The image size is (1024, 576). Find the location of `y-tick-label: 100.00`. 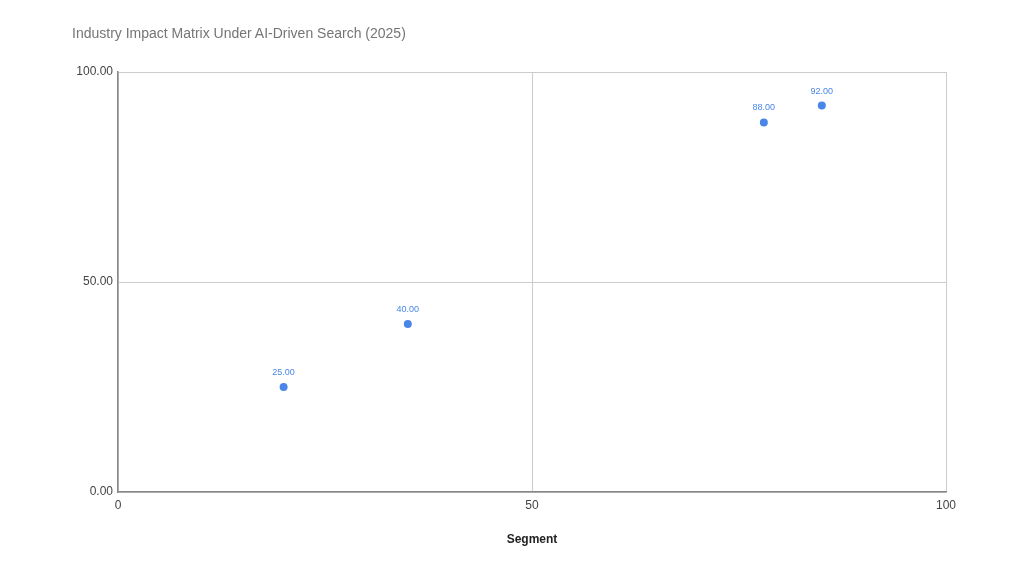

y-tick-label: 100.00 is located at coordinates (95, 71).